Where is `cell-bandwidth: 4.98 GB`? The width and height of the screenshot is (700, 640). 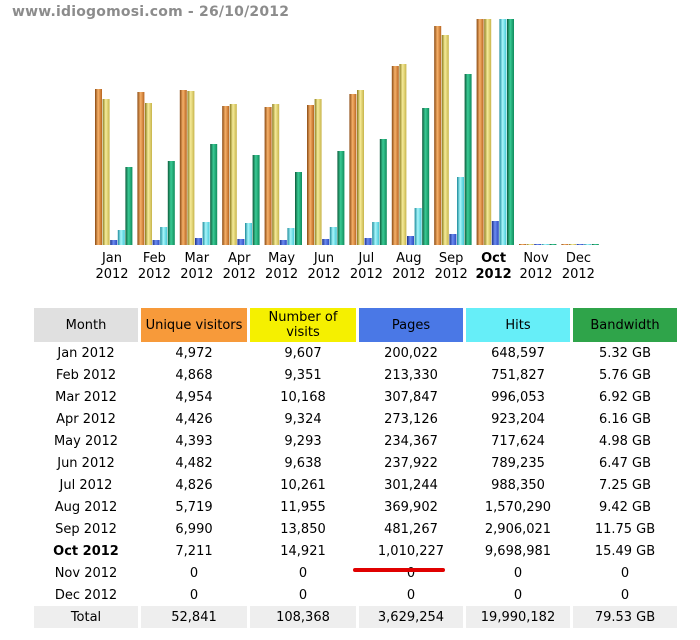
cell-bandwidth: 4.98 GB is located at coordinates (625, 441).